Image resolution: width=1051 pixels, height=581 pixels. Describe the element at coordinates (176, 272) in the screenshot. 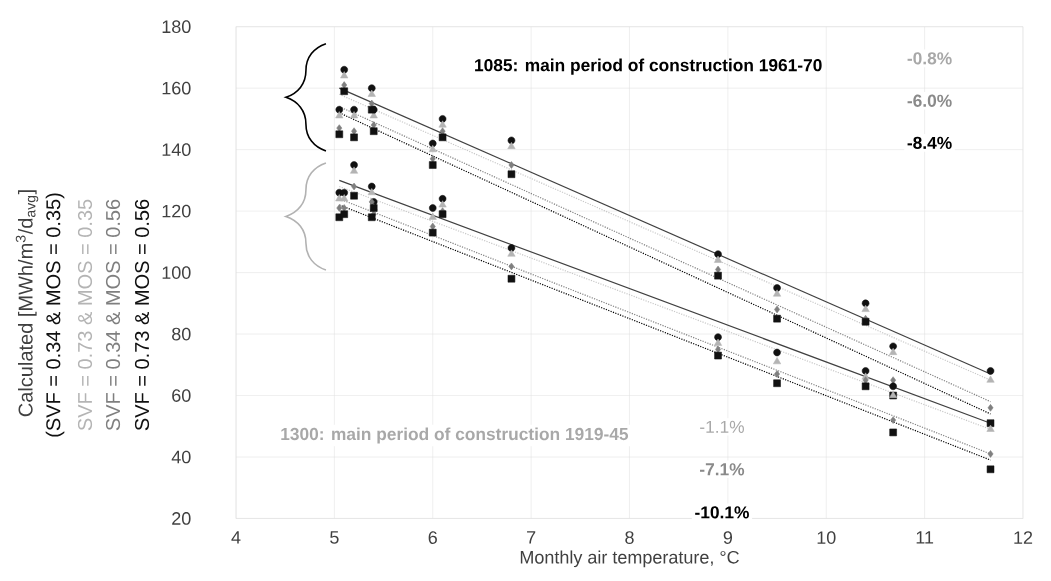

I see `y-tick-label: 100` at that location.